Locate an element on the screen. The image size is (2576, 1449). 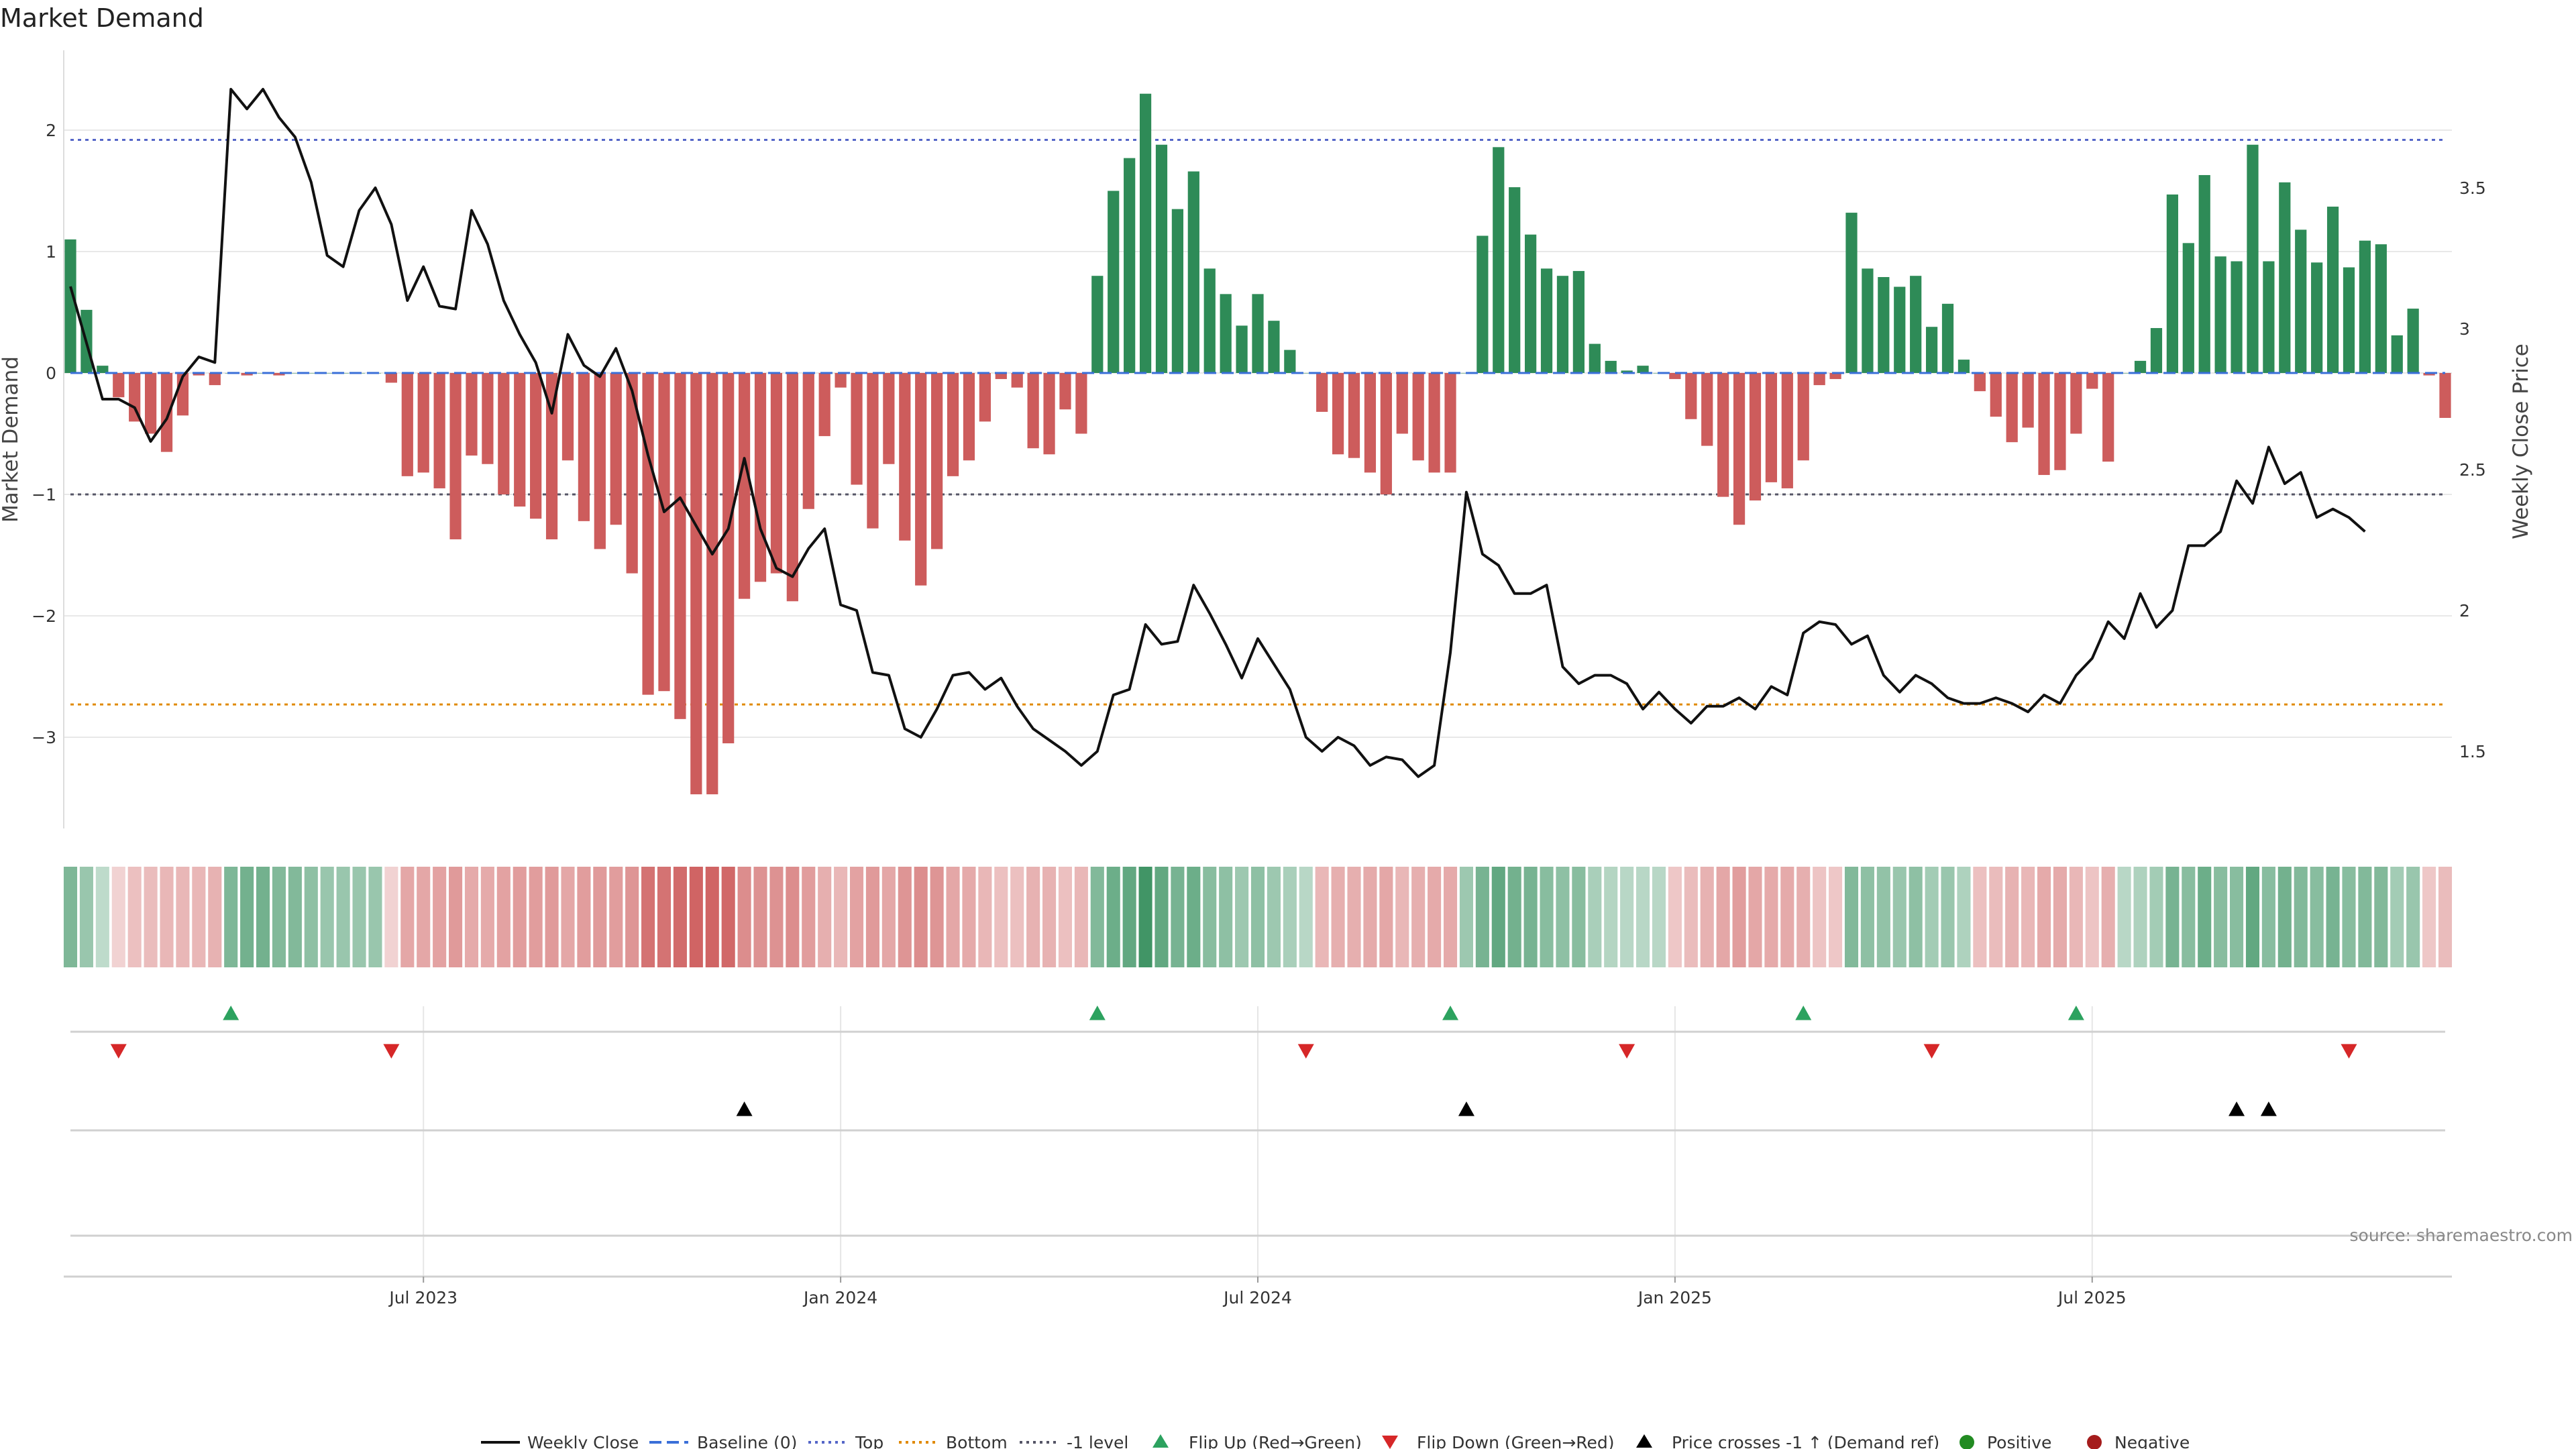
left-y-axis-label: Market Demand is located at coordinates (11, 439).